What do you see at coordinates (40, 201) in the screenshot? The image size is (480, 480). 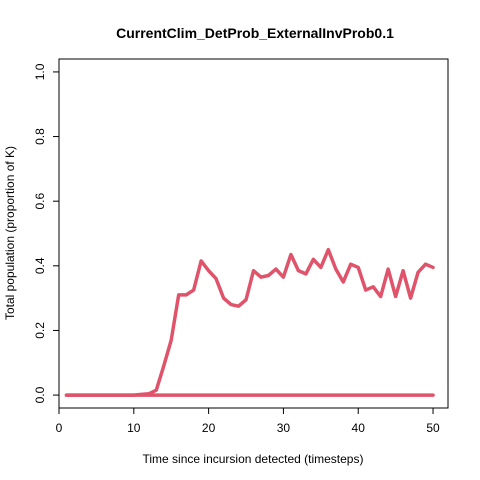 I see `y-tick-label: 0.6` at bounding box center [40, 201].